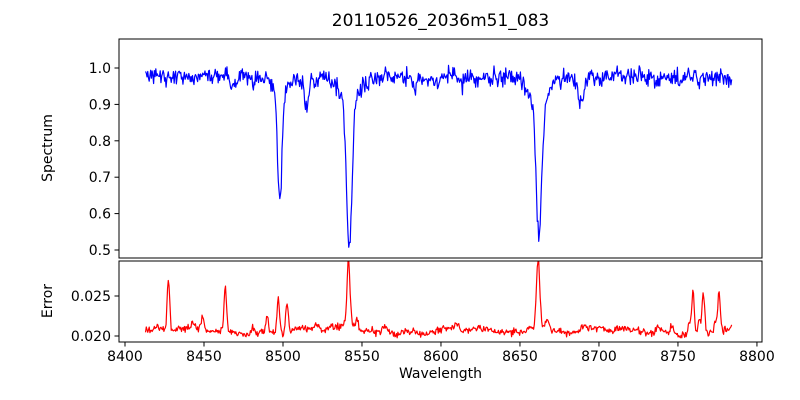 This screenshot has width=800, height=400. I want to click on chart-title: 20110526_2036m51_083, so click(440, 21).